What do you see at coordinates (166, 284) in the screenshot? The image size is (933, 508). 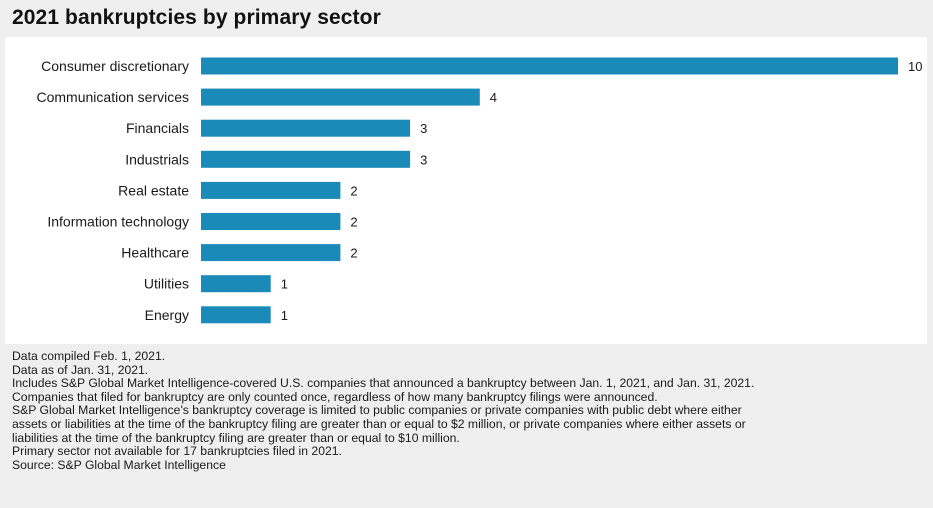 I see `category-label: Utilities` at bounding box center [166, 284].